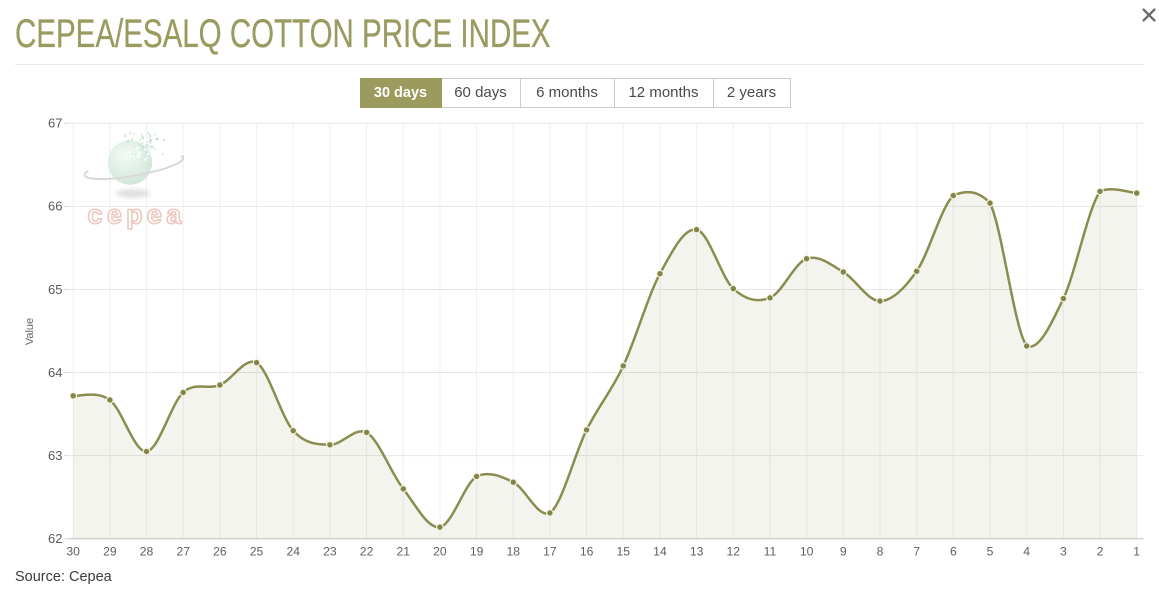 The height and width of the screenshot is (596, 1159). I want to click on svg-text: 10, so click(807, 551).